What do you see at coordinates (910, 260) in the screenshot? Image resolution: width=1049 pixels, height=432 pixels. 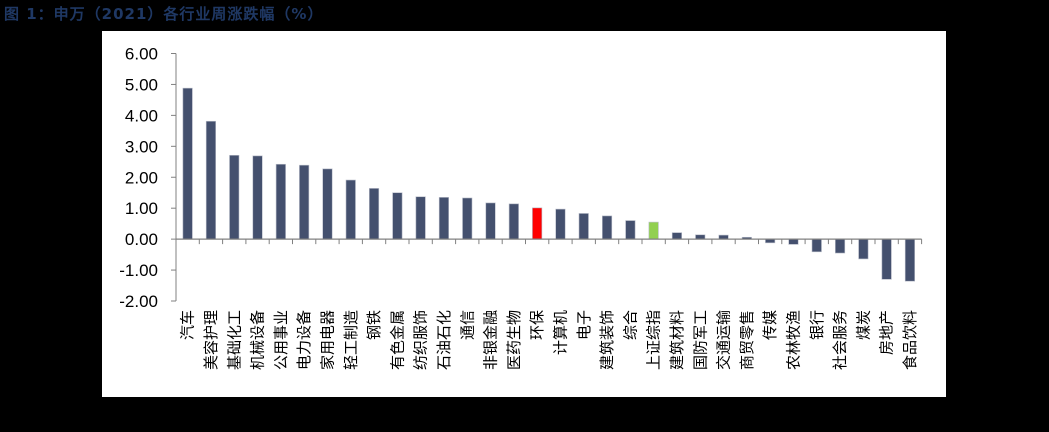 I see `bar-食品饮料` at bounding box center [910, 260].